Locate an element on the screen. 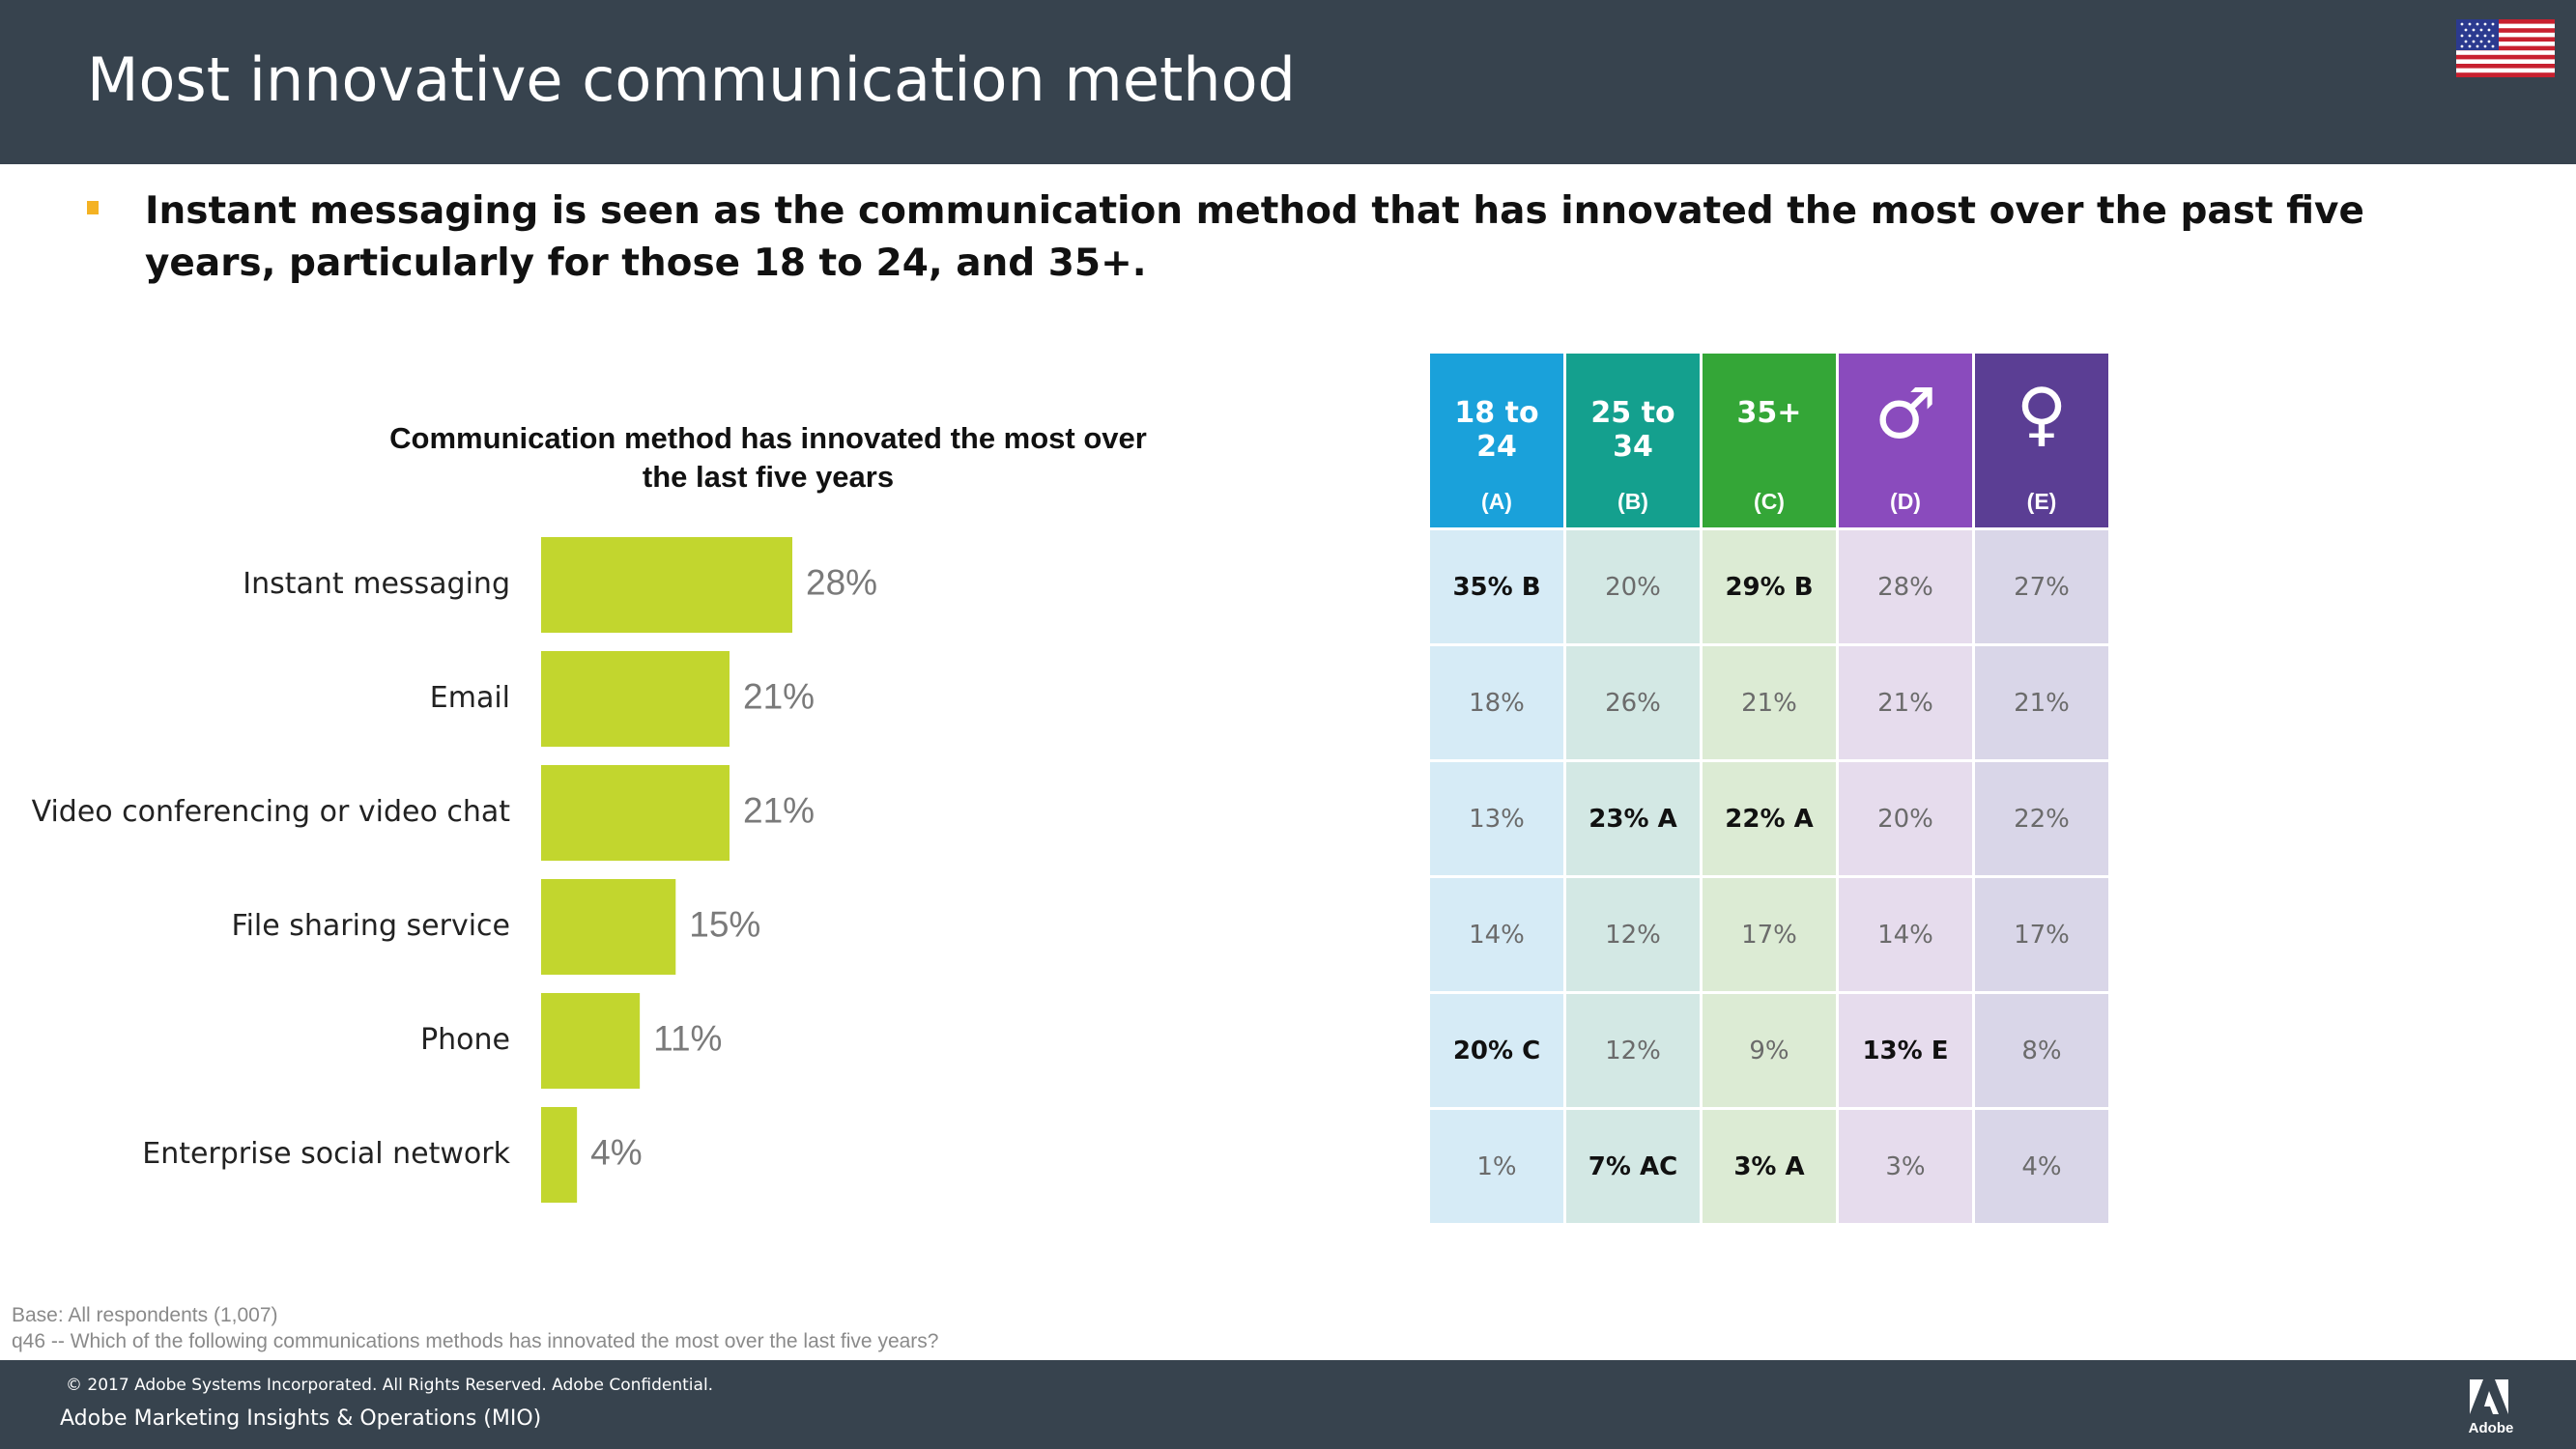 The width and height of the screenshot is (2576, 1449). category-label: Phone is located at coordinates (465, 1040).